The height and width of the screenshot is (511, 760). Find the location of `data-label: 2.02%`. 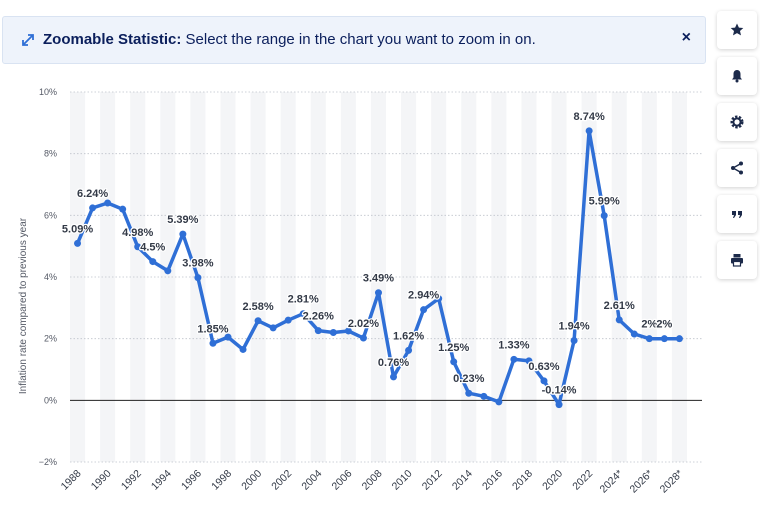

data-label: 2.02% is located at coordinates (363, 324).